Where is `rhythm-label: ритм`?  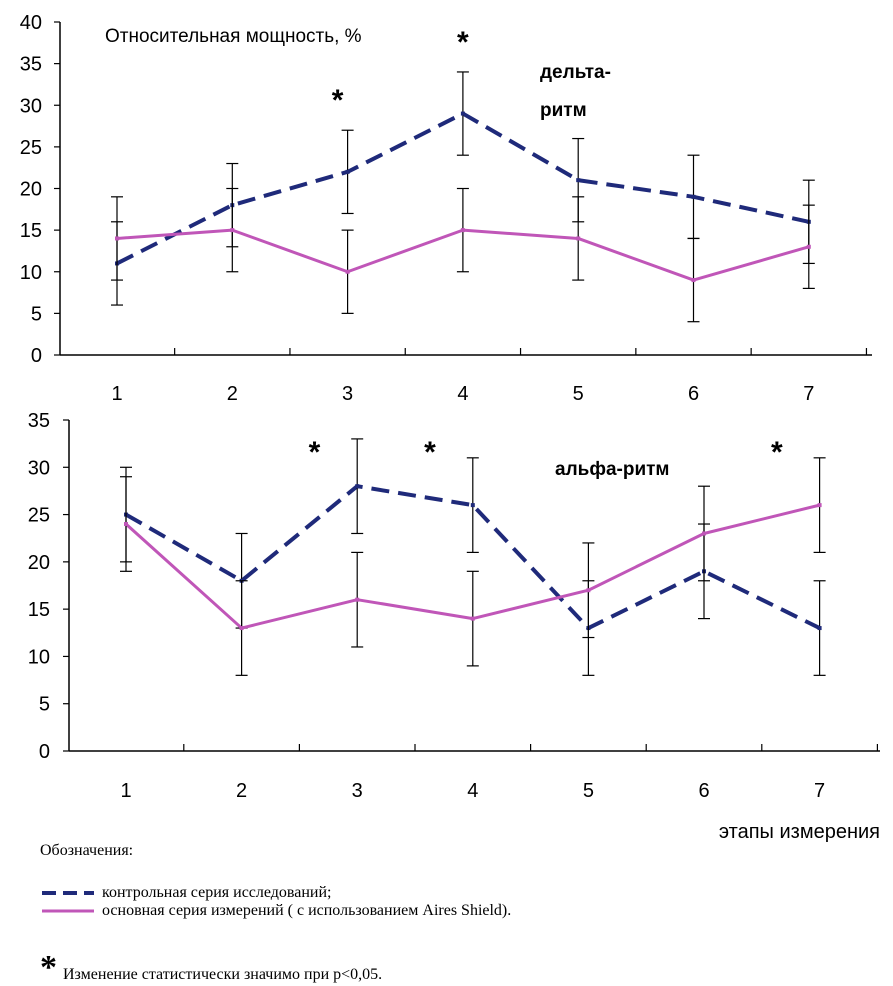
rhythm-label: ритм is located at coordinates (563, 110).